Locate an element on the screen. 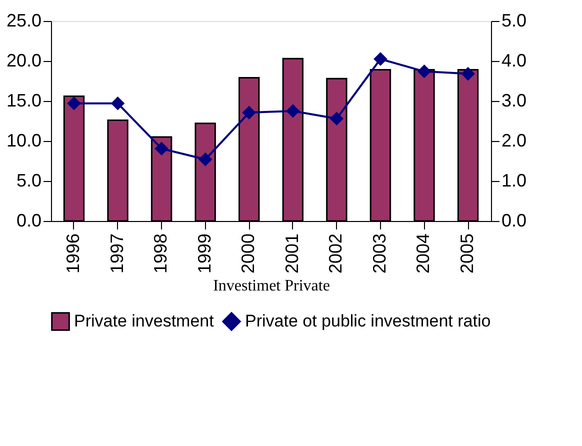 This screenshot has width=582, height=446. x-tick-label: 1999 is located at coordinates (204, 254).